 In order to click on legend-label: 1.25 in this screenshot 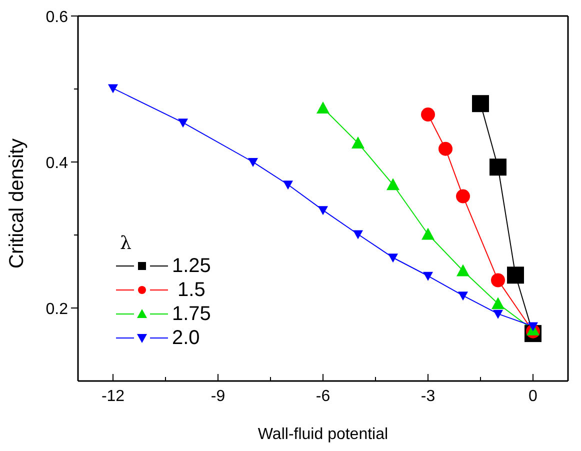, I will do `click(191, 266)`.